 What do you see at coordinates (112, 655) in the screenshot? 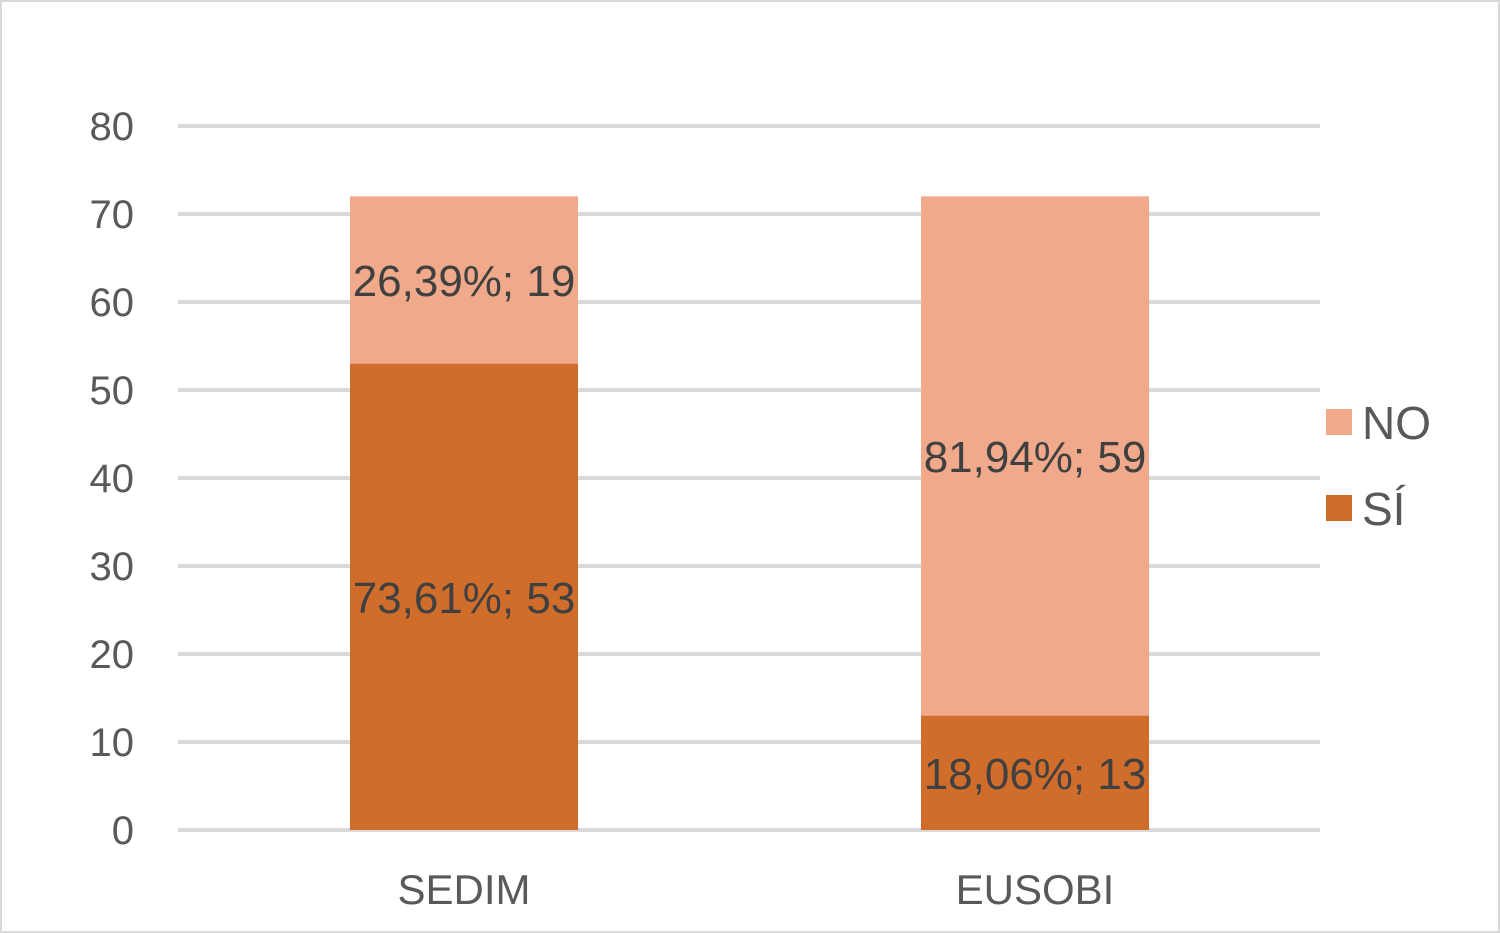
I see `y-tick-label: 20` at bounding box center [112, 655].